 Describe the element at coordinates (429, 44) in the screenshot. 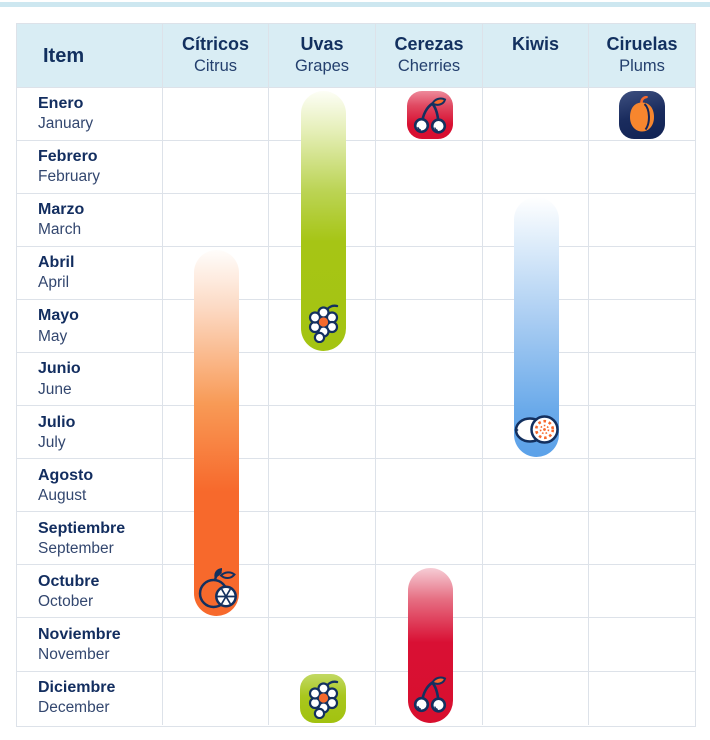

I see `header-cherries-es: Cerezas` at that location.